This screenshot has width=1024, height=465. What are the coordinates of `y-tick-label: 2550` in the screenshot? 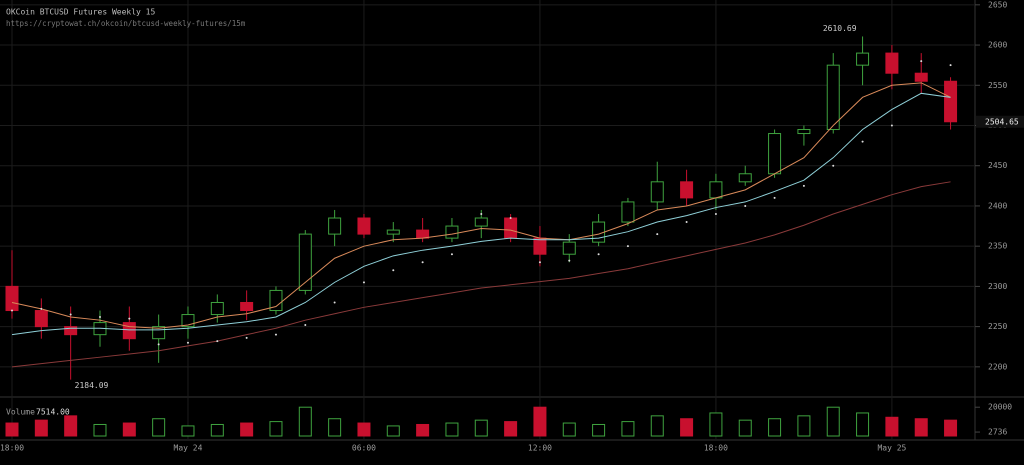 It's located at (997, 85).